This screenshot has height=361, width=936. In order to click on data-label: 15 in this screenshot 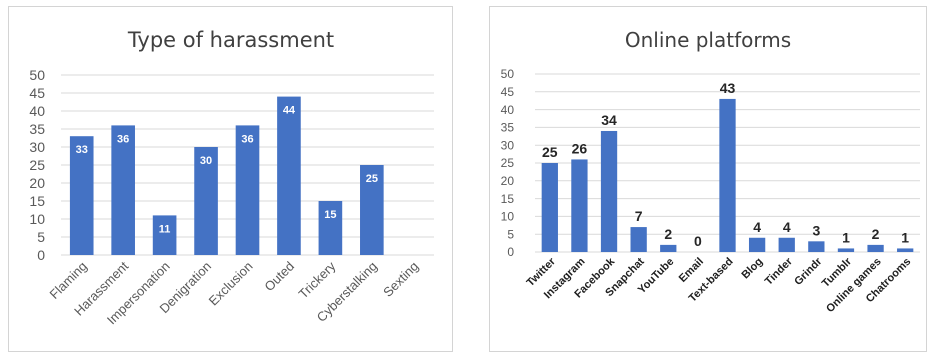, I will do `click(330, 215)`.